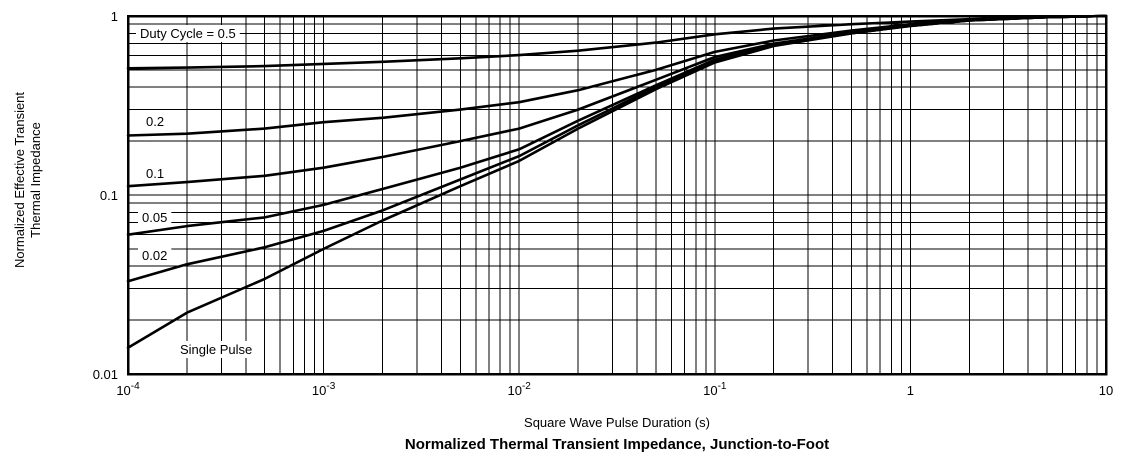 This screenshot has height=458, width=1124. I want to click on series-label: Single Pulse, so click(216, 349).